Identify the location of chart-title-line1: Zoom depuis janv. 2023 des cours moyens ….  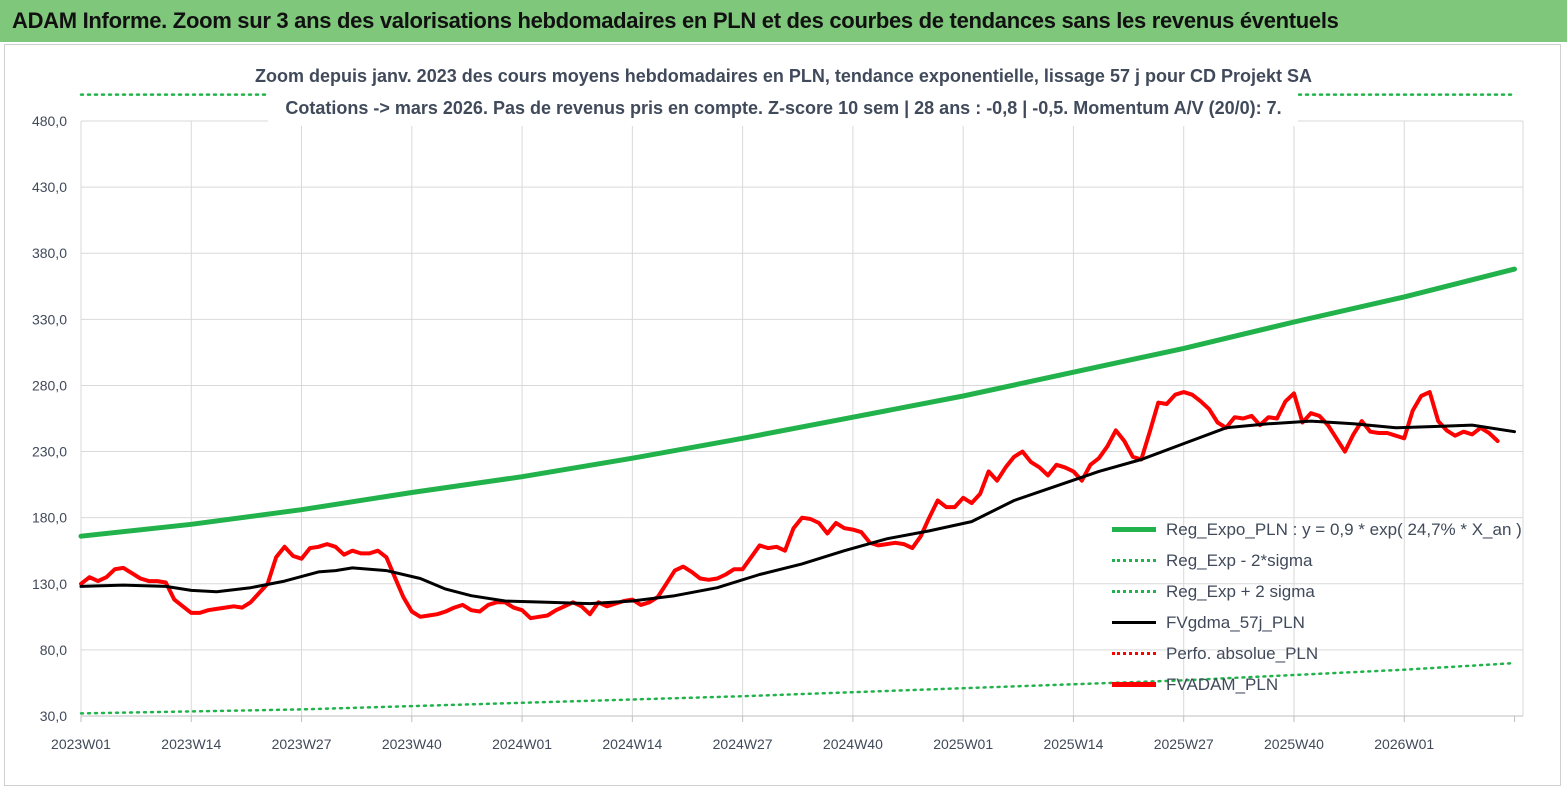
(783, 76).